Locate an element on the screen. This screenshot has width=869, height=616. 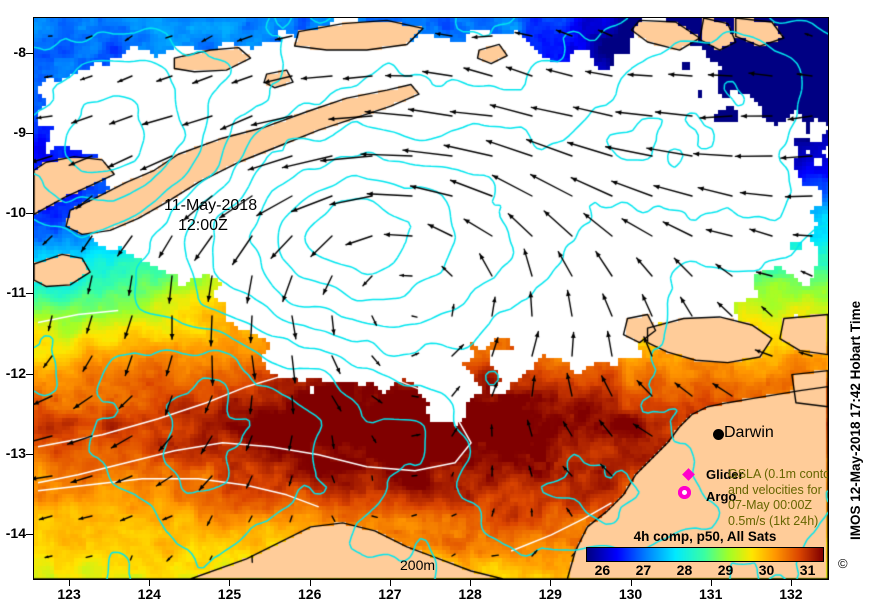
y-tick-label--10: -10 is located at coordinates (15, 212).